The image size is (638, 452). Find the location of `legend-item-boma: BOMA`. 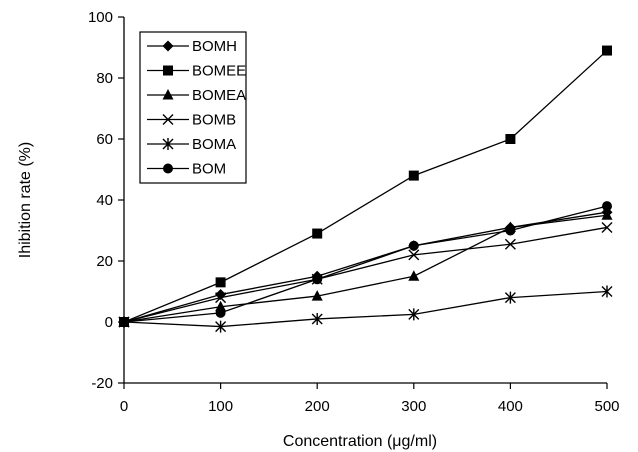

legend-item-boma: BOMA is located at coordinates (191, 144).